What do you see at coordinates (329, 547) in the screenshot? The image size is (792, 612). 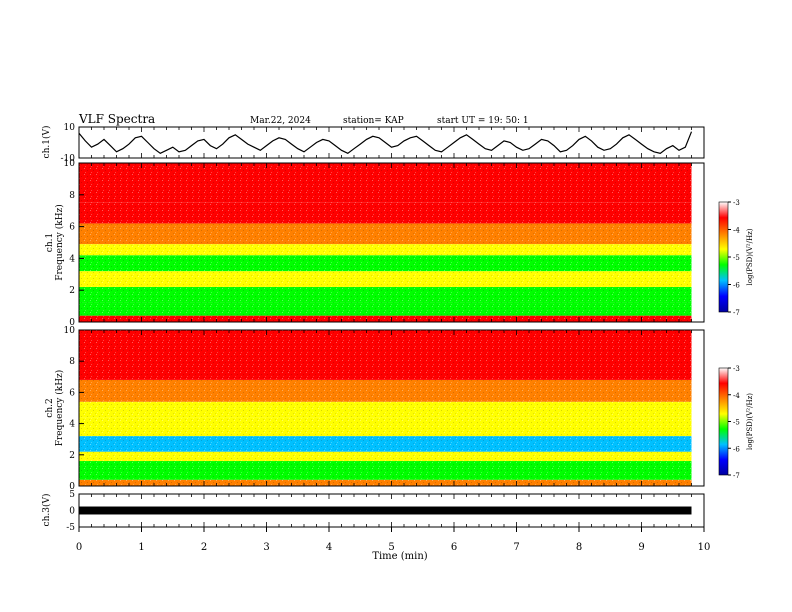 I see `x-tick-label: 4` at bounding box center [329, 547].